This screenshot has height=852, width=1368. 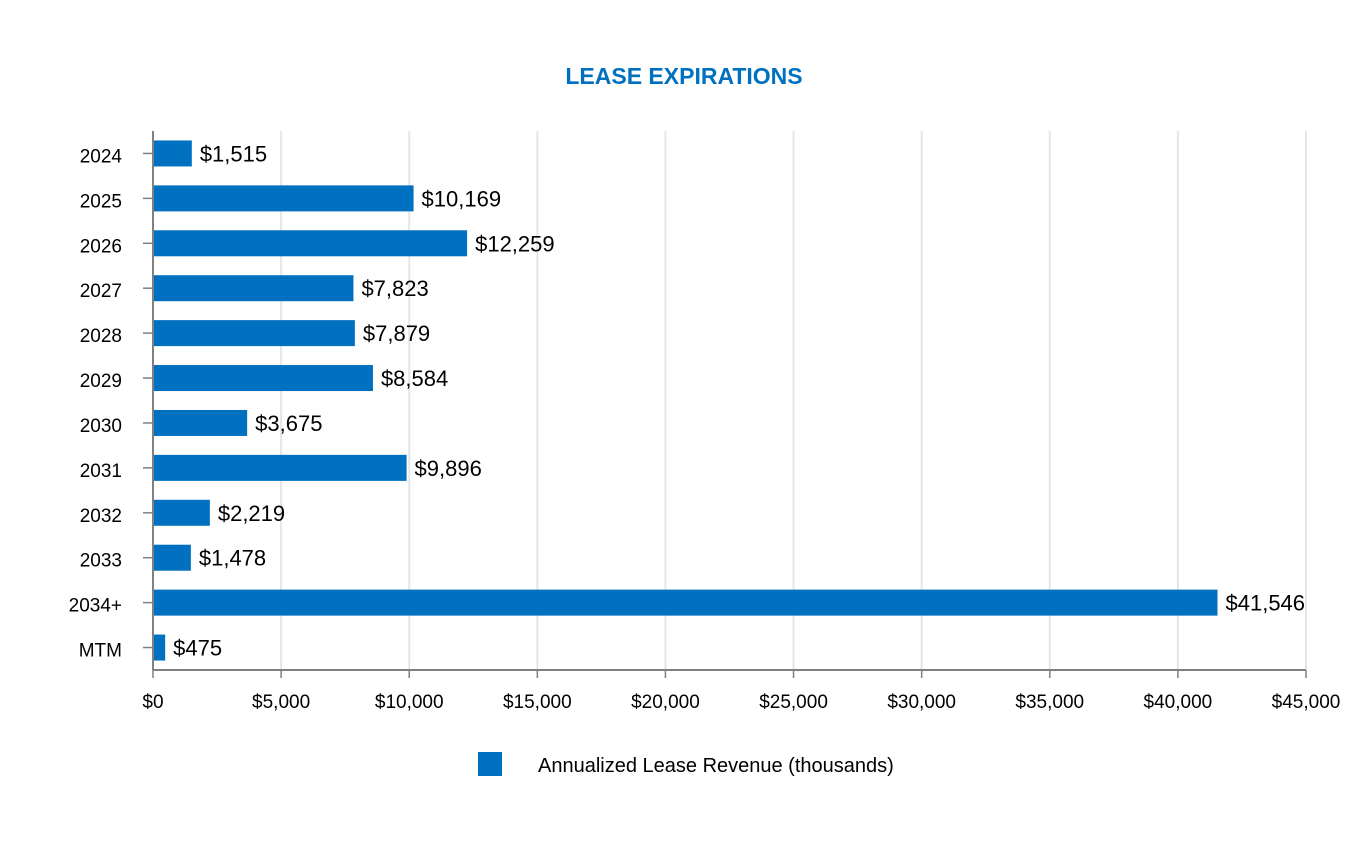 I want to click on y-tick-label: 2027, so click(x=101, y=291).